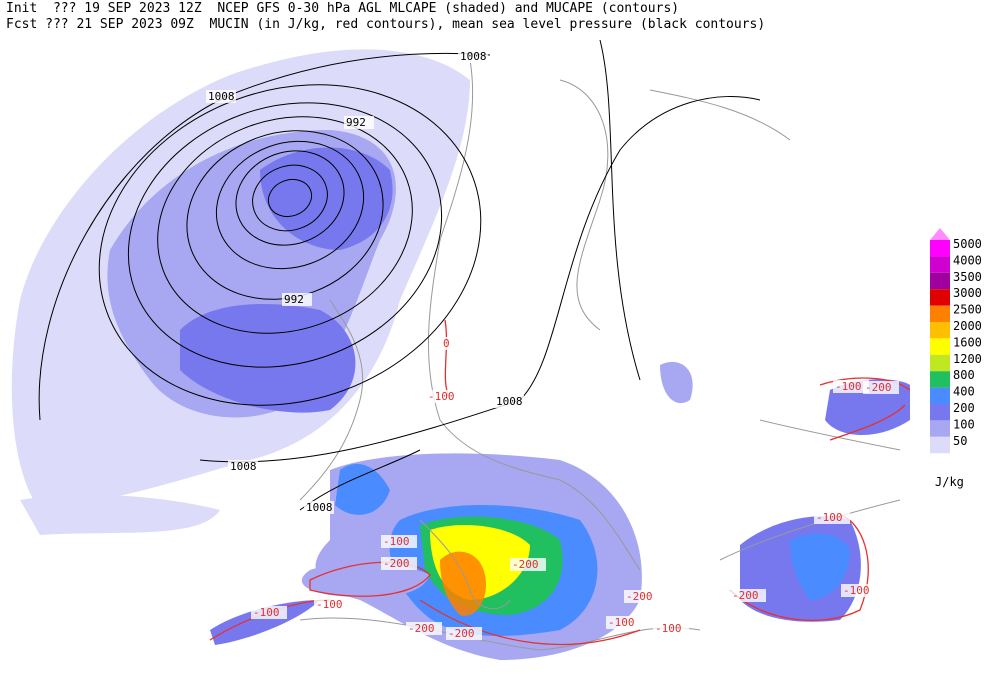  What do you see at coordinates (967, 244) in the screenshot?
I see `colorbar-label: 5000` at bounding box center [967, 244].